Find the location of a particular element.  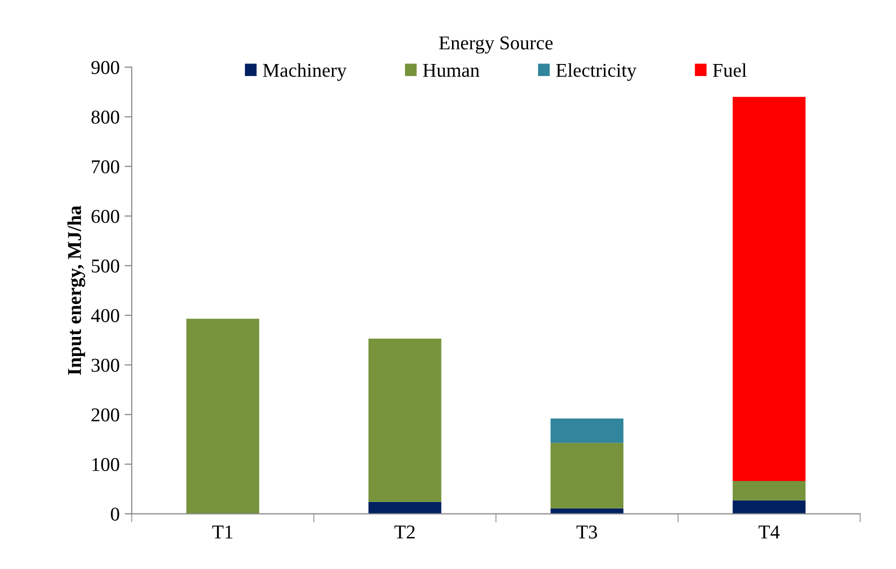

y-tick-label: 600 is located at coordinates (106, 216).